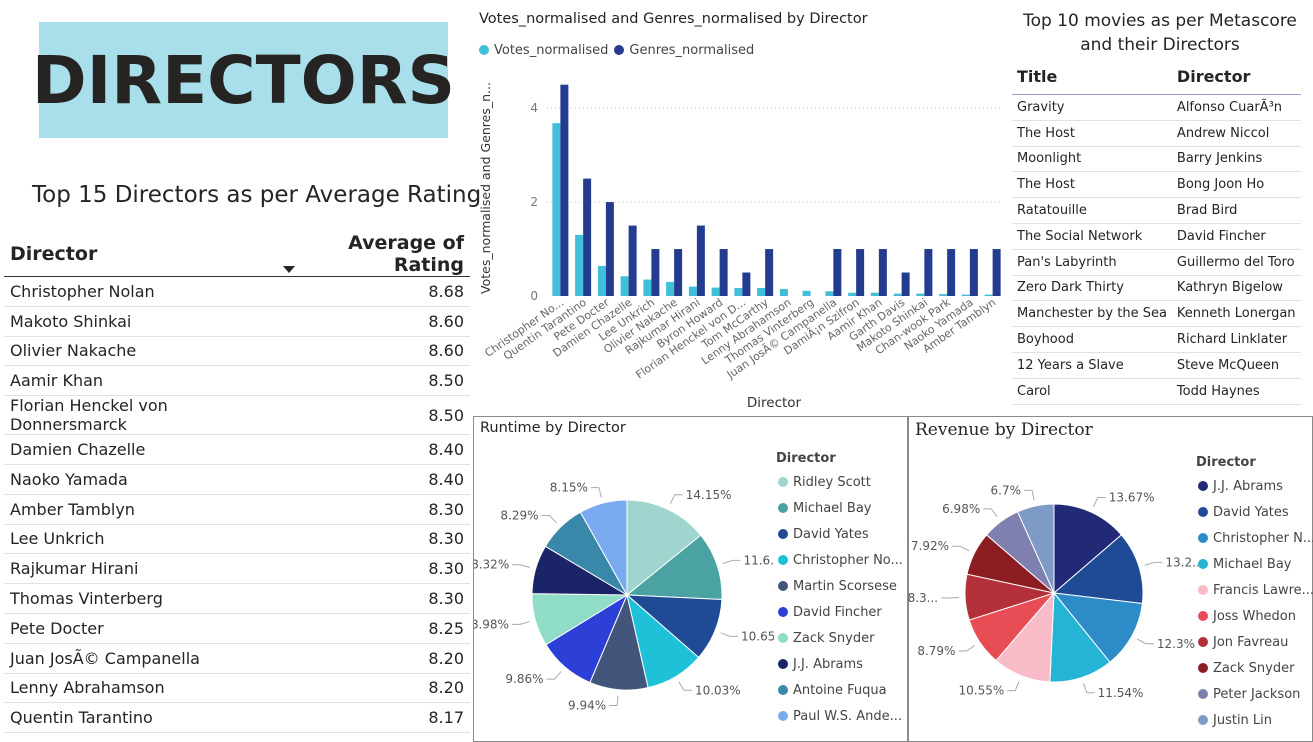 The width and height of the screenshot is (1313, 742). What do you see at coordinates (237, 449) in the screenshot?
I see `table-row: Damien Chazelle 8.40` at bounding box center [237, 449].